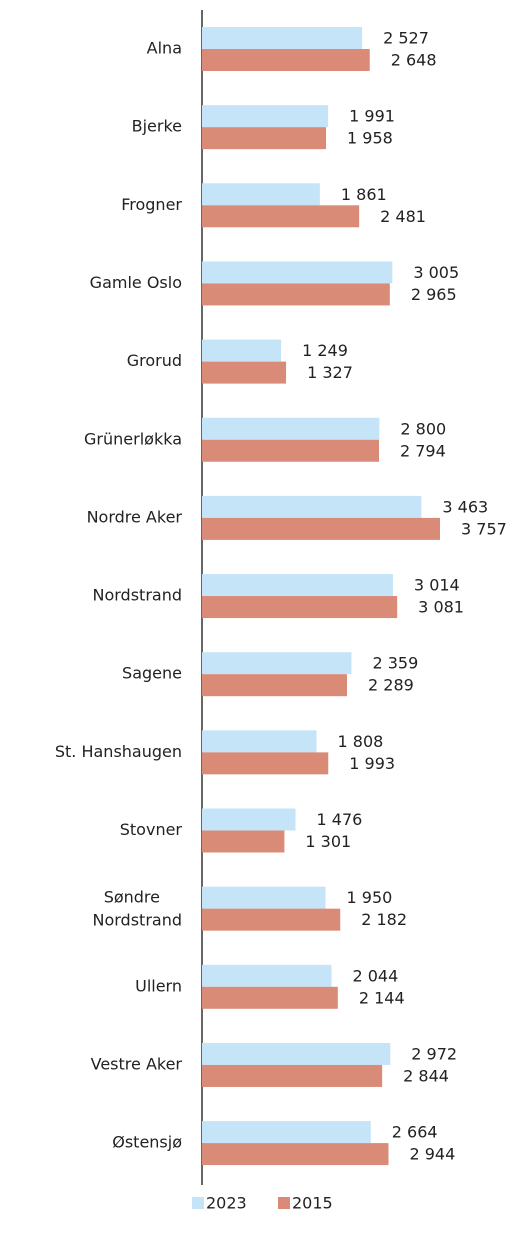 Image resolution: width=519 pixels, height=1240 pixels. What do you see at coordinates (434, 1053) in the screenshot?
I see `value-label: 2 972` at bounding box center [434, 1053].